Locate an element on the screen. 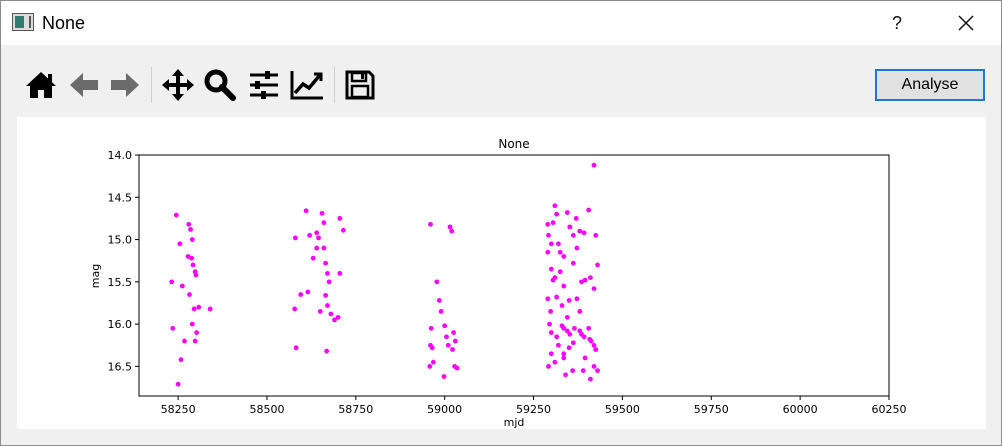 This screenshot has width=1002, height=446. floppy-disk-icon is located at coordinates (360, 85).